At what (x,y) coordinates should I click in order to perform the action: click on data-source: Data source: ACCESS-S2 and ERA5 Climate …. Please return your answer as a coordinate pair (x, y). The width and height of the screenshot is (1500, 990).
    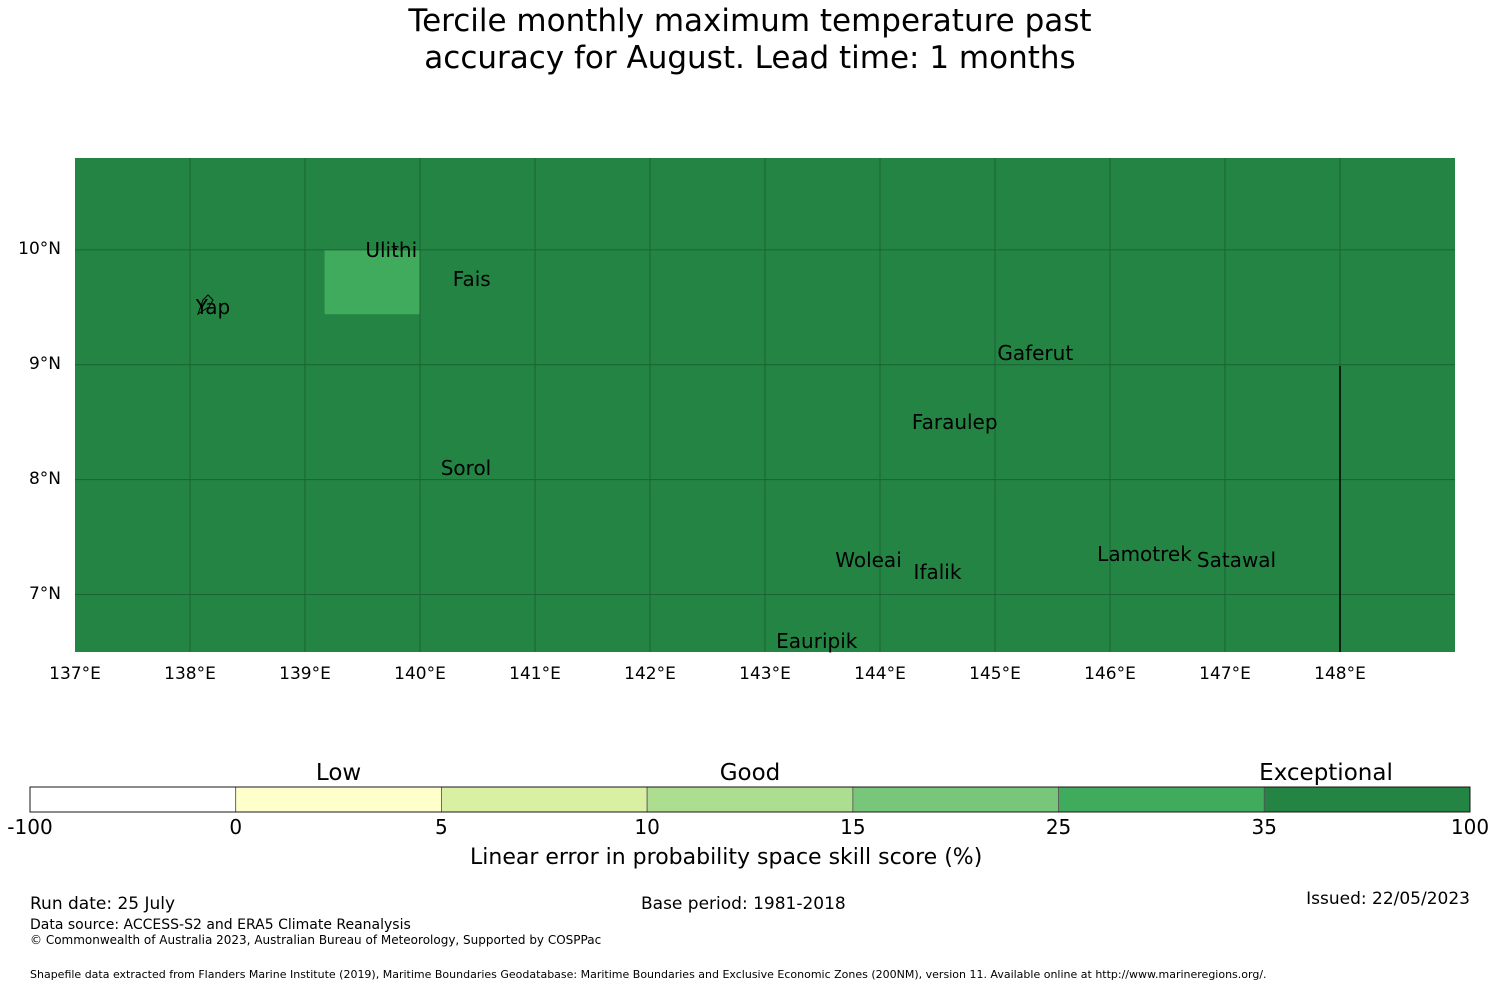
    Looking at the image, I should click on (220, 925).